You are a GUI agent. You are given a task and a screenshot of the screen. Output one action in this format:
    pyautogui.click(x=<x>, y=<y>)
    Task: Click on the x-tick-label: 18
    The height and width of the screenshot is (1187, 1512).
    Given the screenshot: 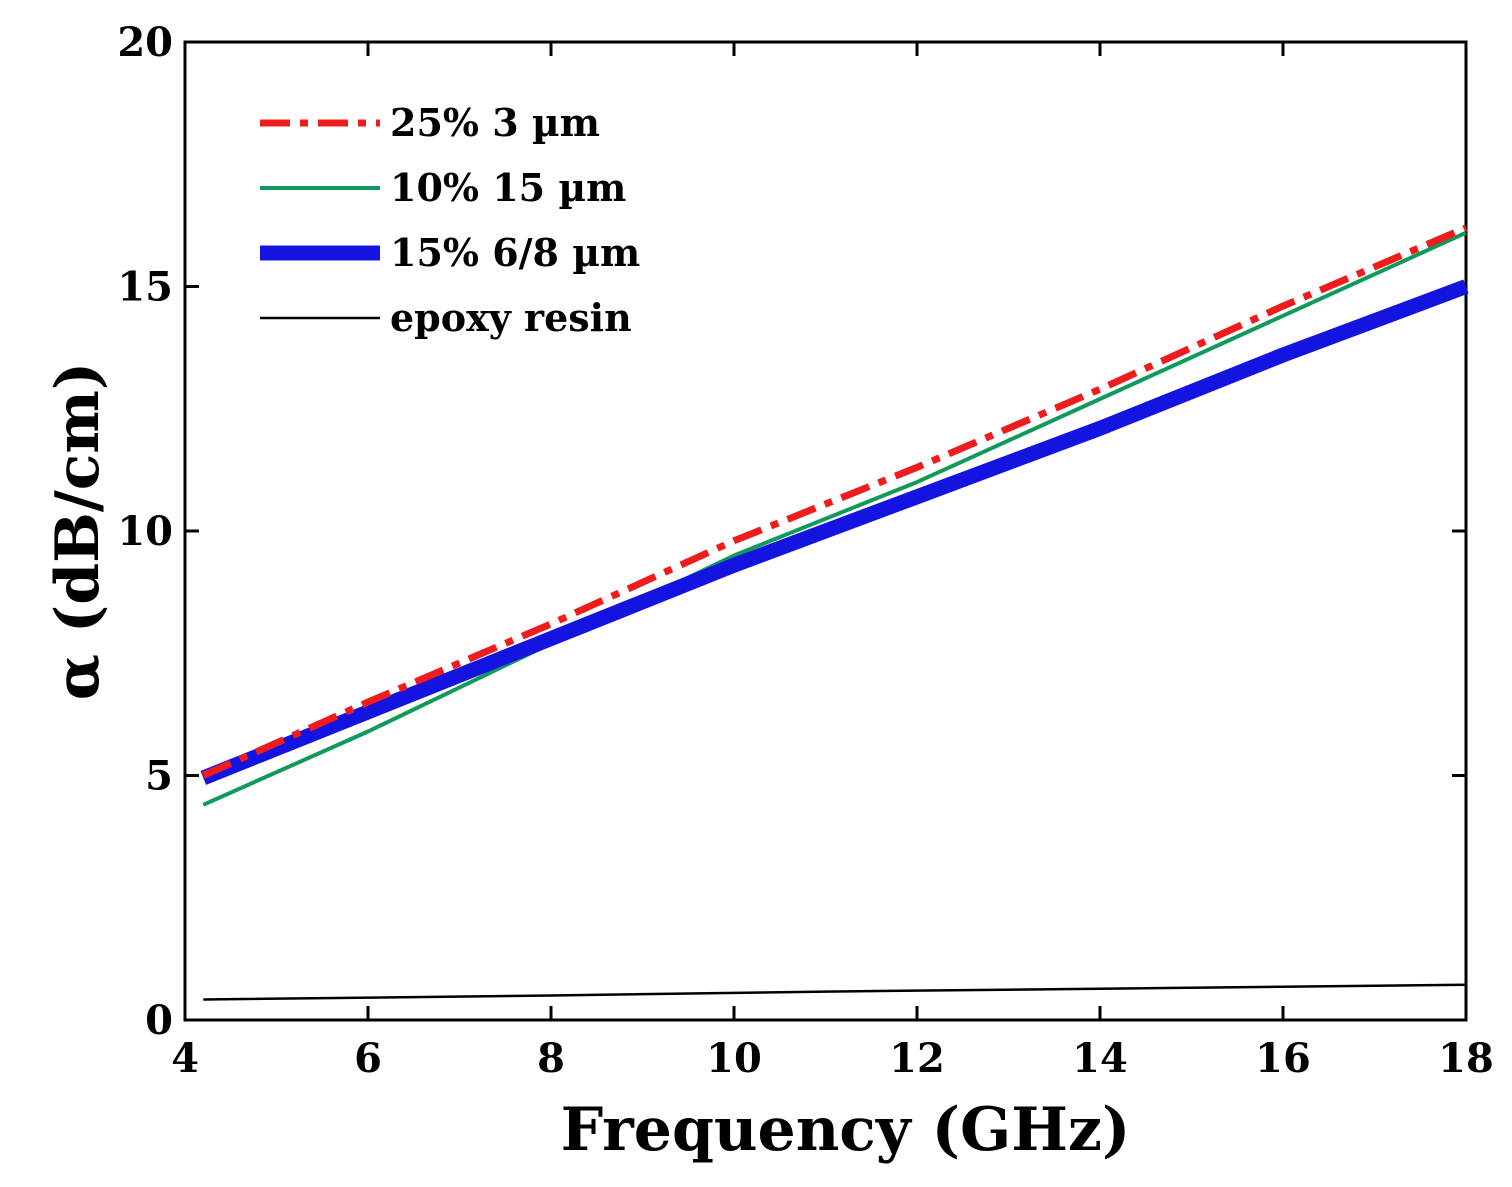 What is the action you would take?
    pyautogui.click(x=1466, y=1058)
    